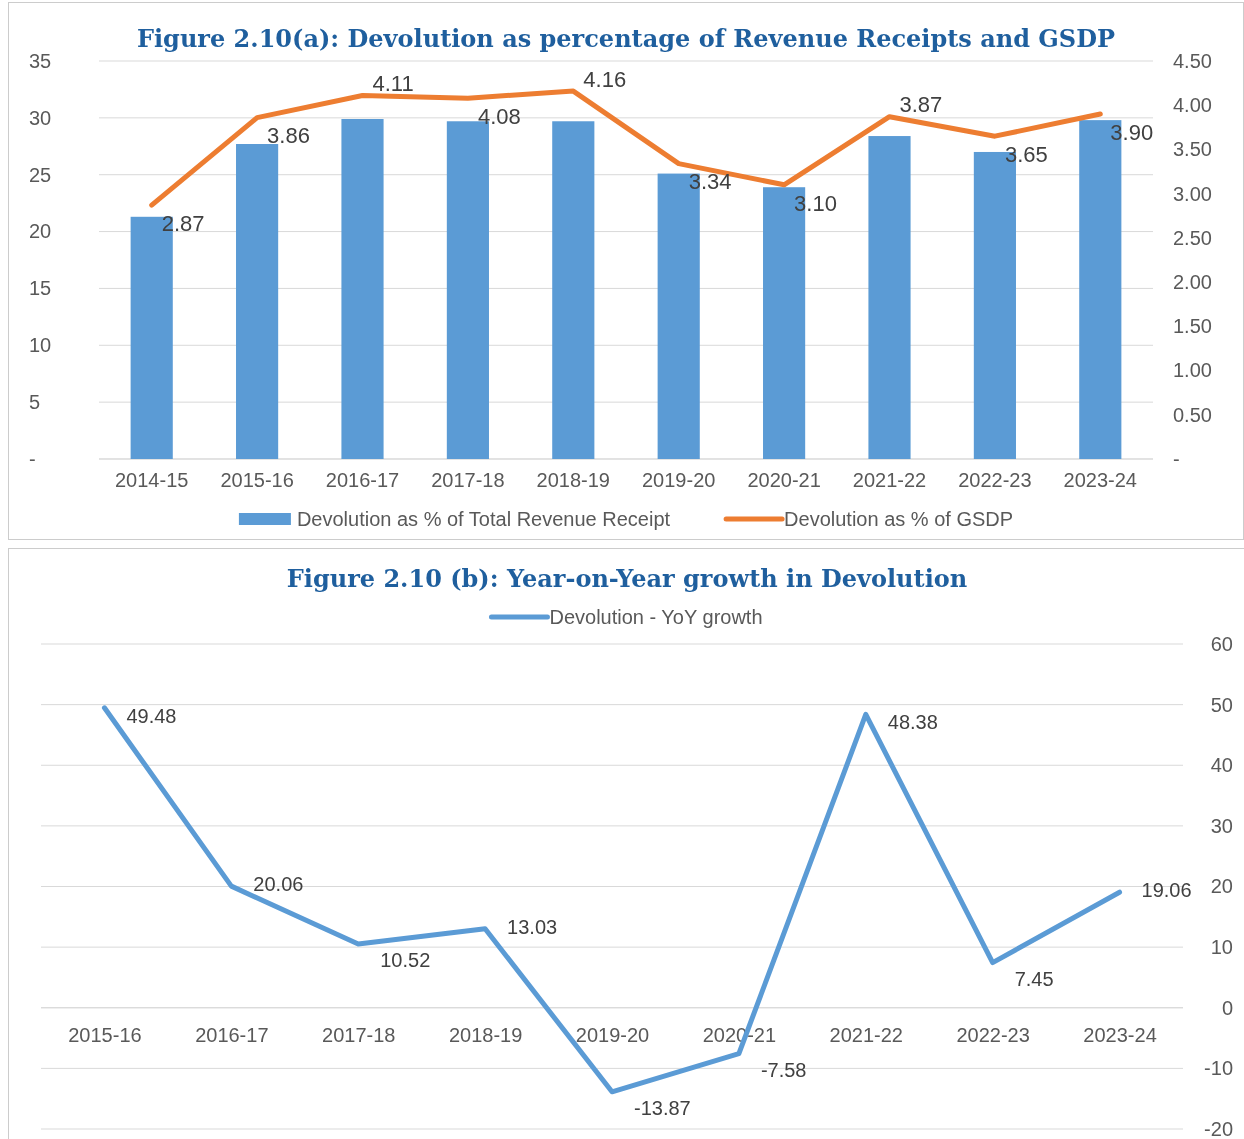 This screenshot has height=1139, width=1244. What do you see at coordinates (912, 722) in the screenshot?
I see `data-label: 48.38` at bounding box center [912, 722].